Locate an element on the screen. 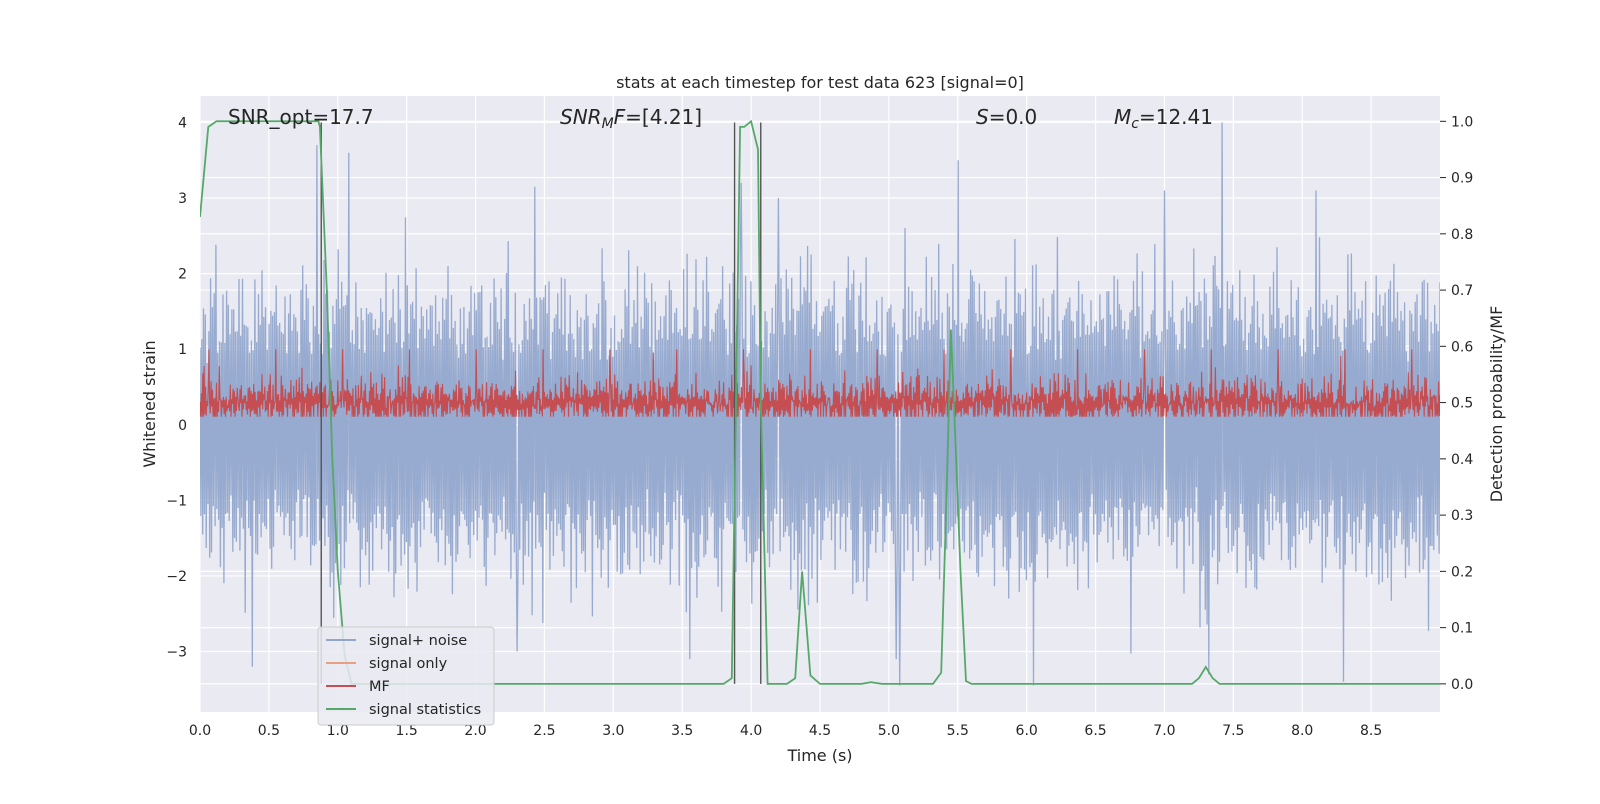 The width and height of the screenshot is (1600, 804). y-right-tick-label-2: 0.2 is located at coordinates (1462, 572).